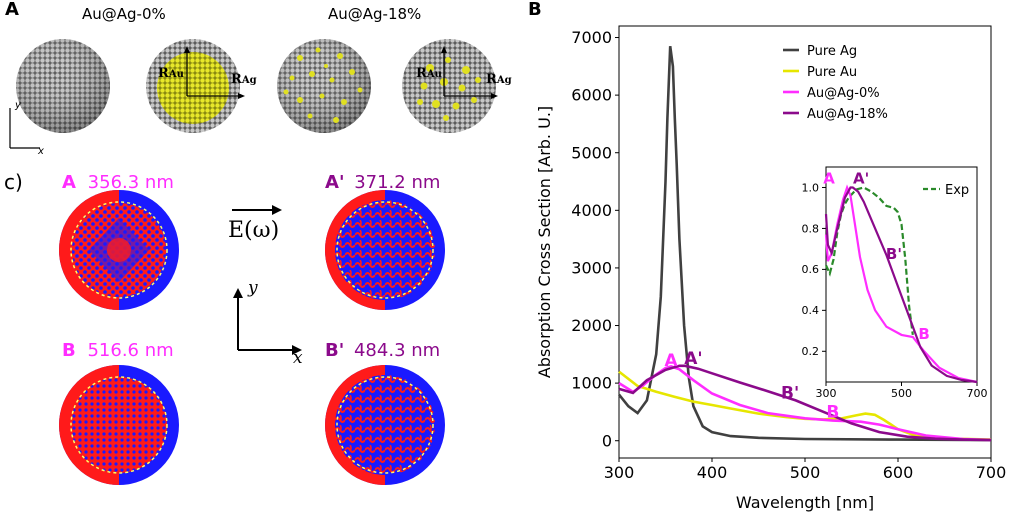 This screenshot has width=1010, height=516. I want to click on axis-y-label-c: y, so click(253, 288).